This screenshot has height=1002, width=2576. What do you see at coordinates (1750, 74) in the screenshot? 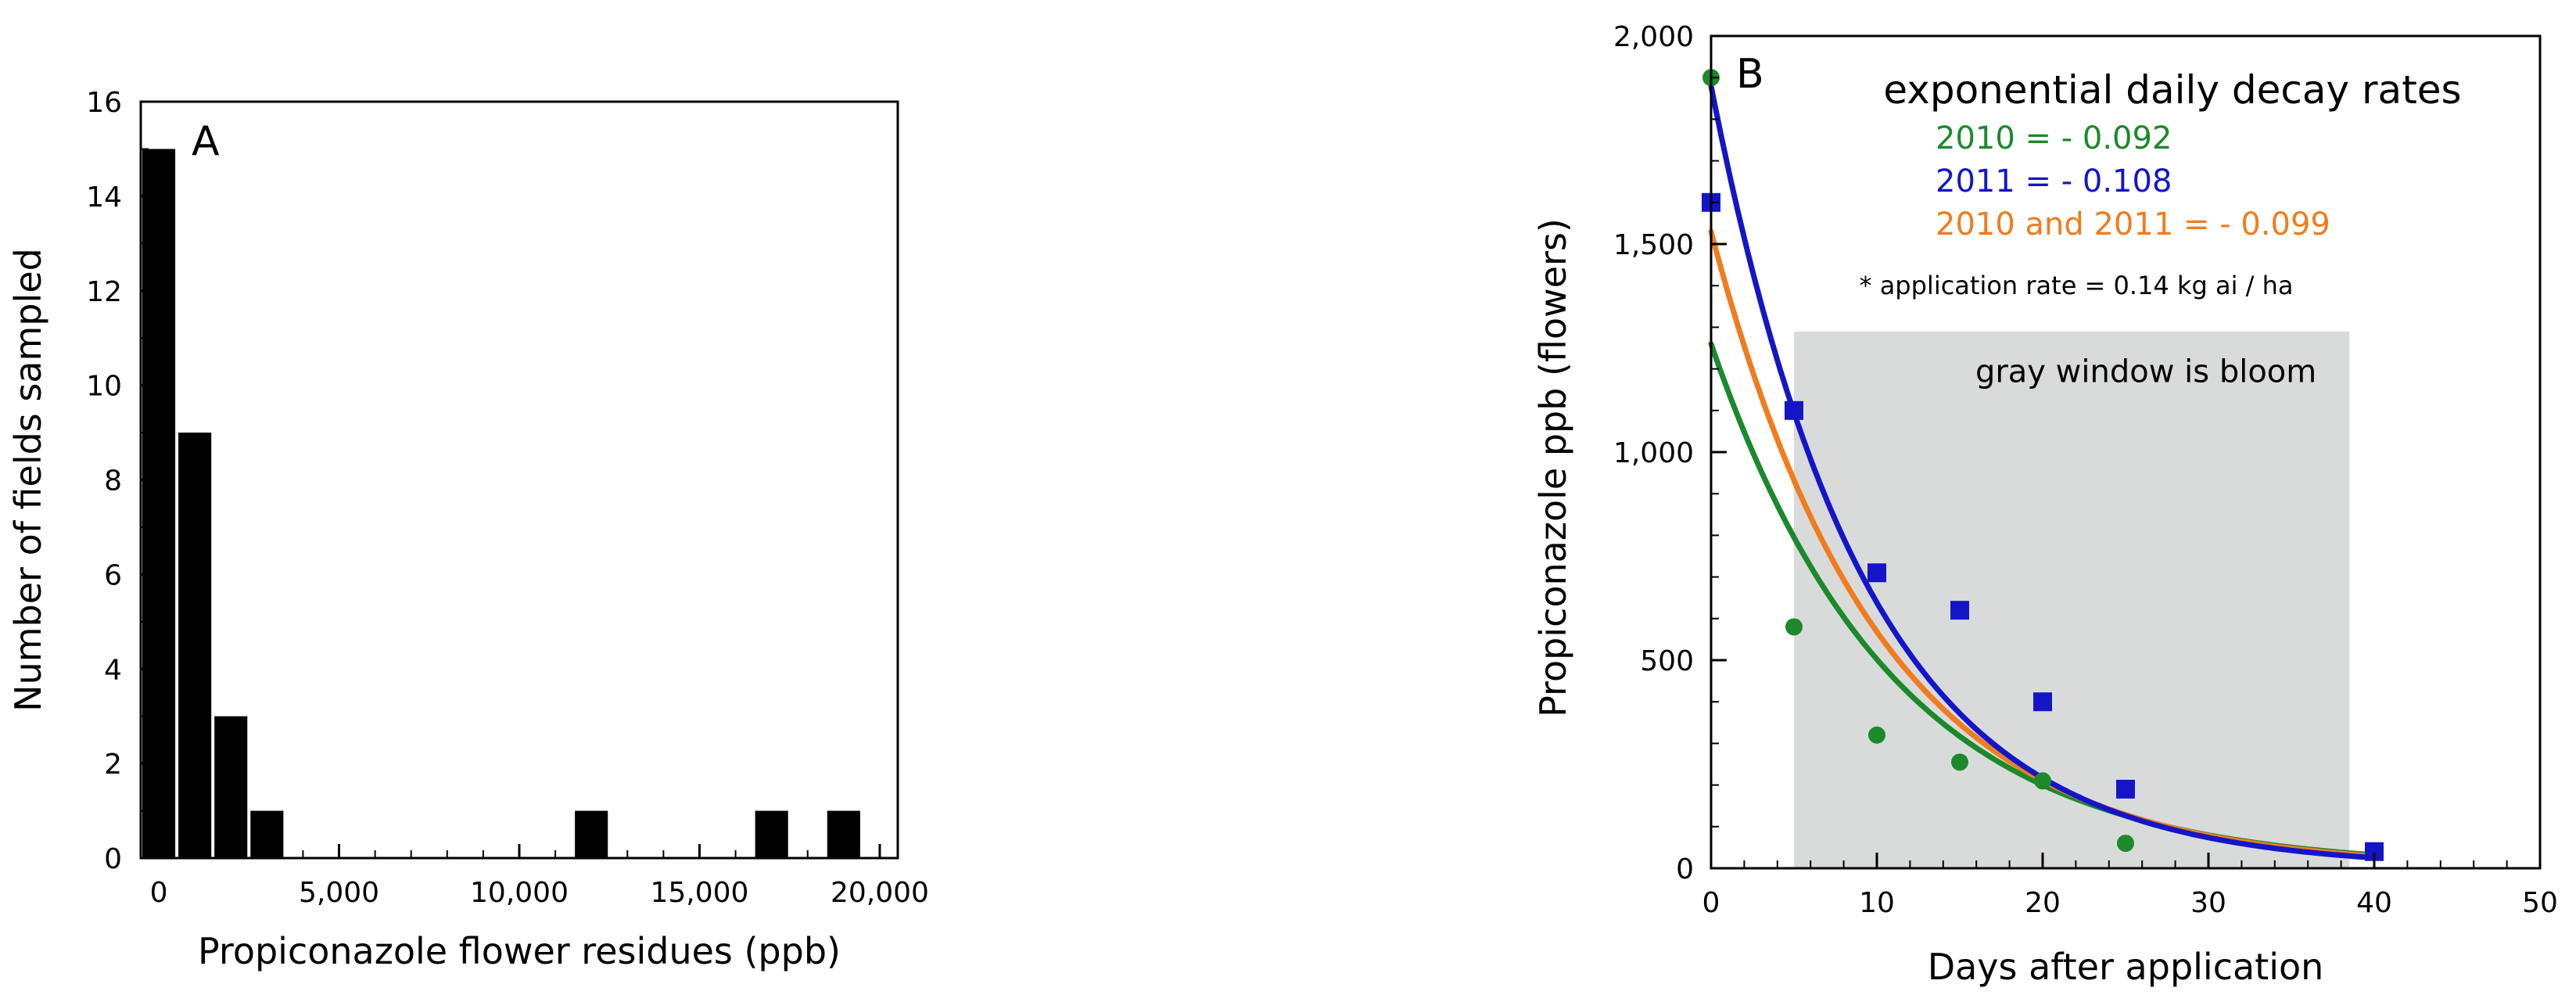
I see `panel-b-letter: B` at bounding box center [1750, 74].